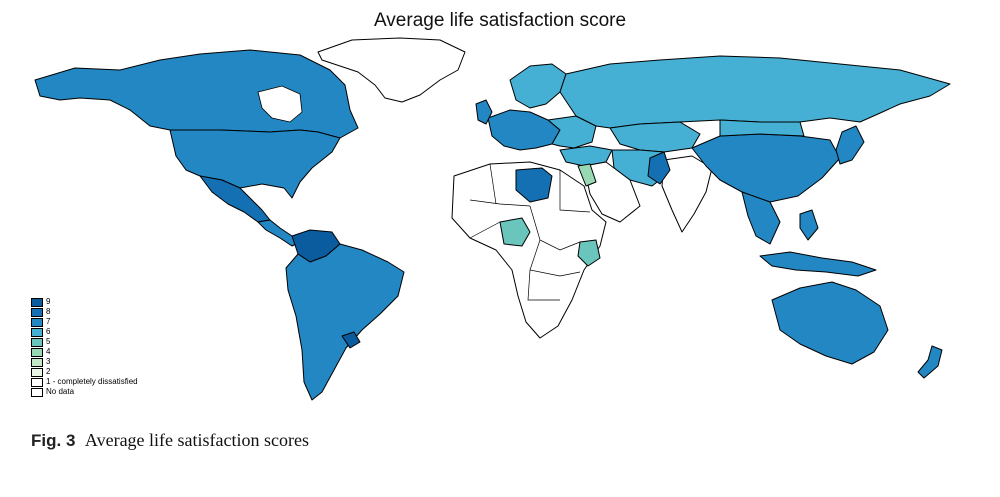  Describe the element at coordinates (92, 381) in the screenshot. I see `legend-label: 1 - completely dissatisfied` at that location.